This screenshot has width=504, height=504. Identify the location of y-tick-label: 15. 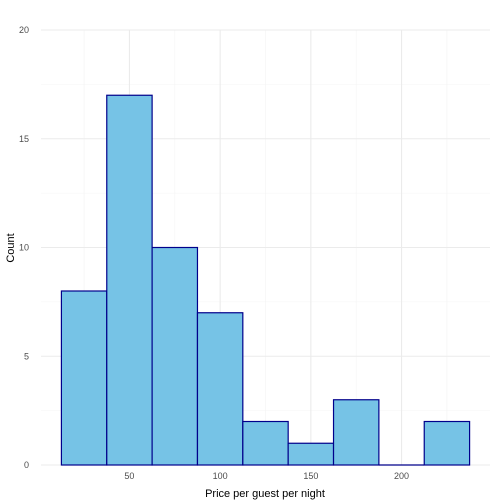
(24, 139).